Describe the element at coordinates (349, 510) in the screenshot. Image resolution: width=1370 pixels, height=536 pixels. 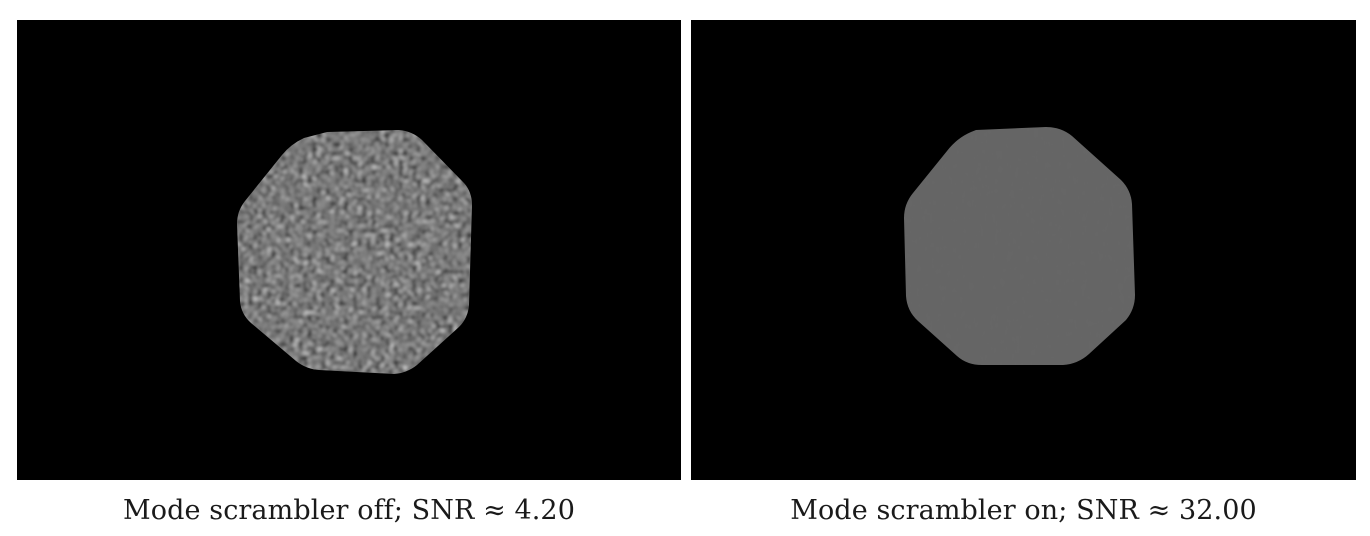
I see `caption-a: Mode scrambler off; SNR ≈ 4.20` at that location.